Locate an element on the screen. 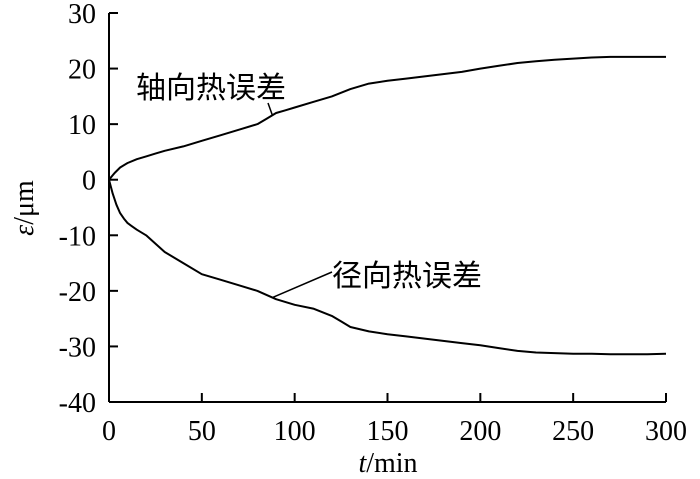 This screenshot has width=700, height=479. x-tick-label: 100 is located at coordinates (295, 431).